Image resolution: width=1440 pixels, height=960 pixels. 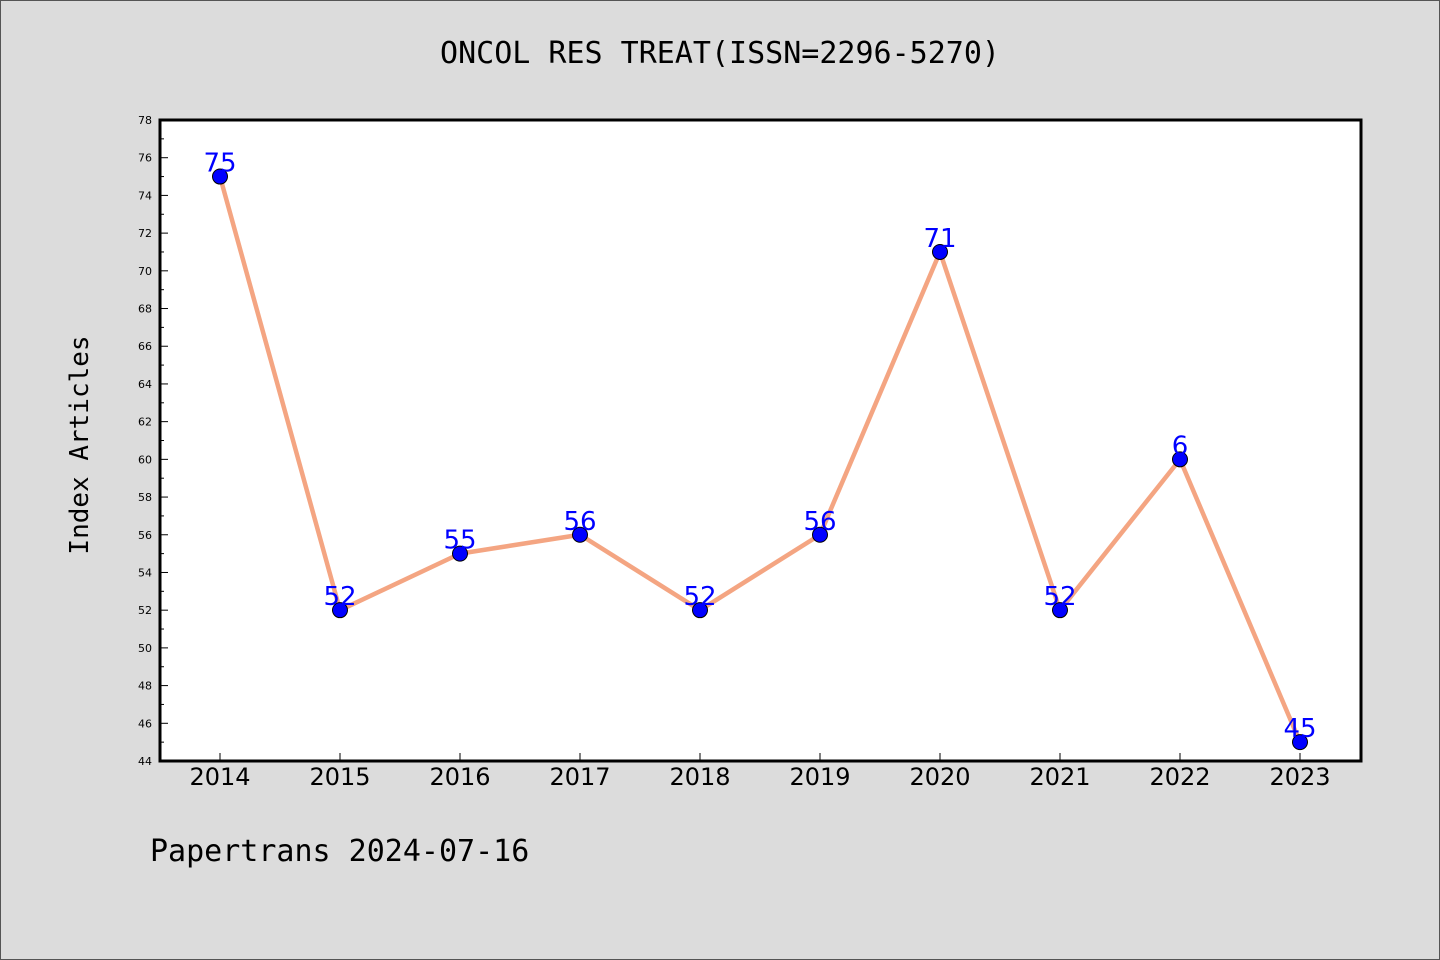 I want to click on y-tick-label: 50, so click(x=145, y=648).